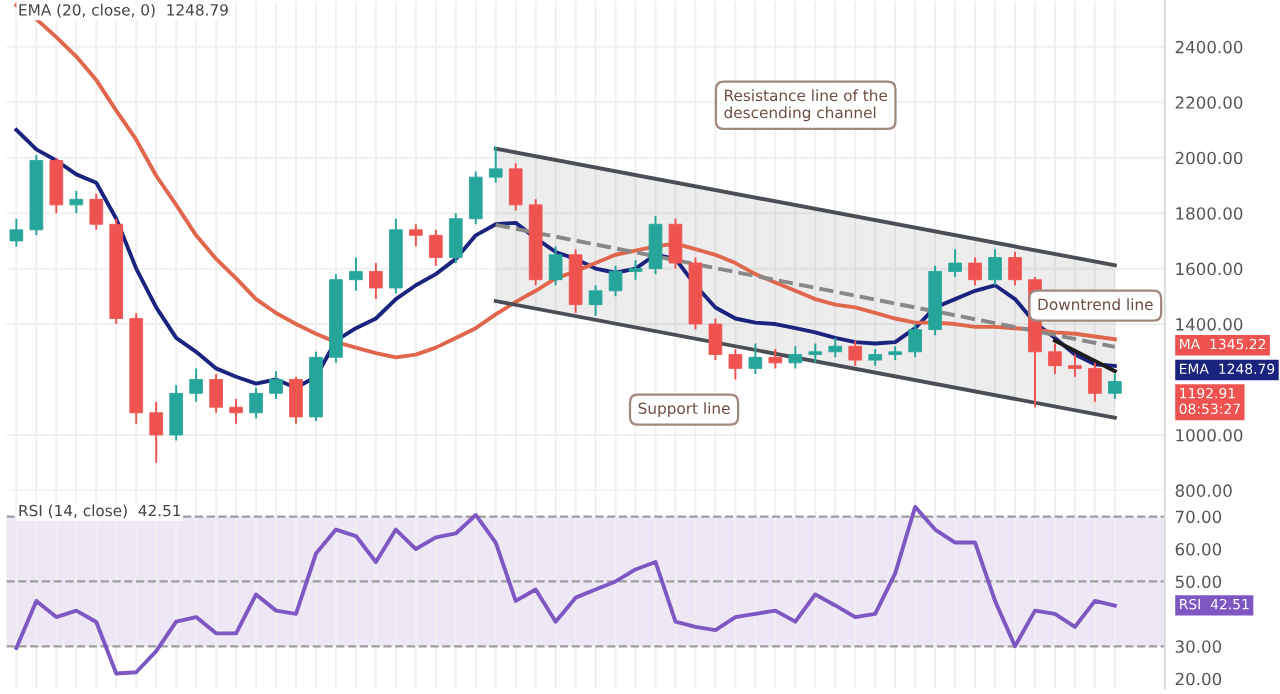  Describe the element at coordinates (1209, 158) in the screenshot. I see `y-tick-label: 2000.00` at that location.